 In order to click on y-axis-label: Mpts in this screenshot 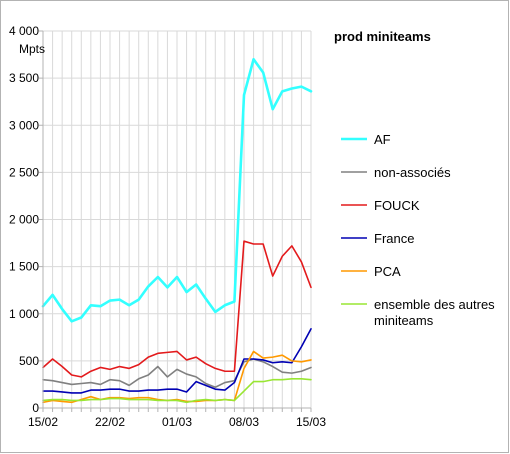, I will do `click(32, 49)`.